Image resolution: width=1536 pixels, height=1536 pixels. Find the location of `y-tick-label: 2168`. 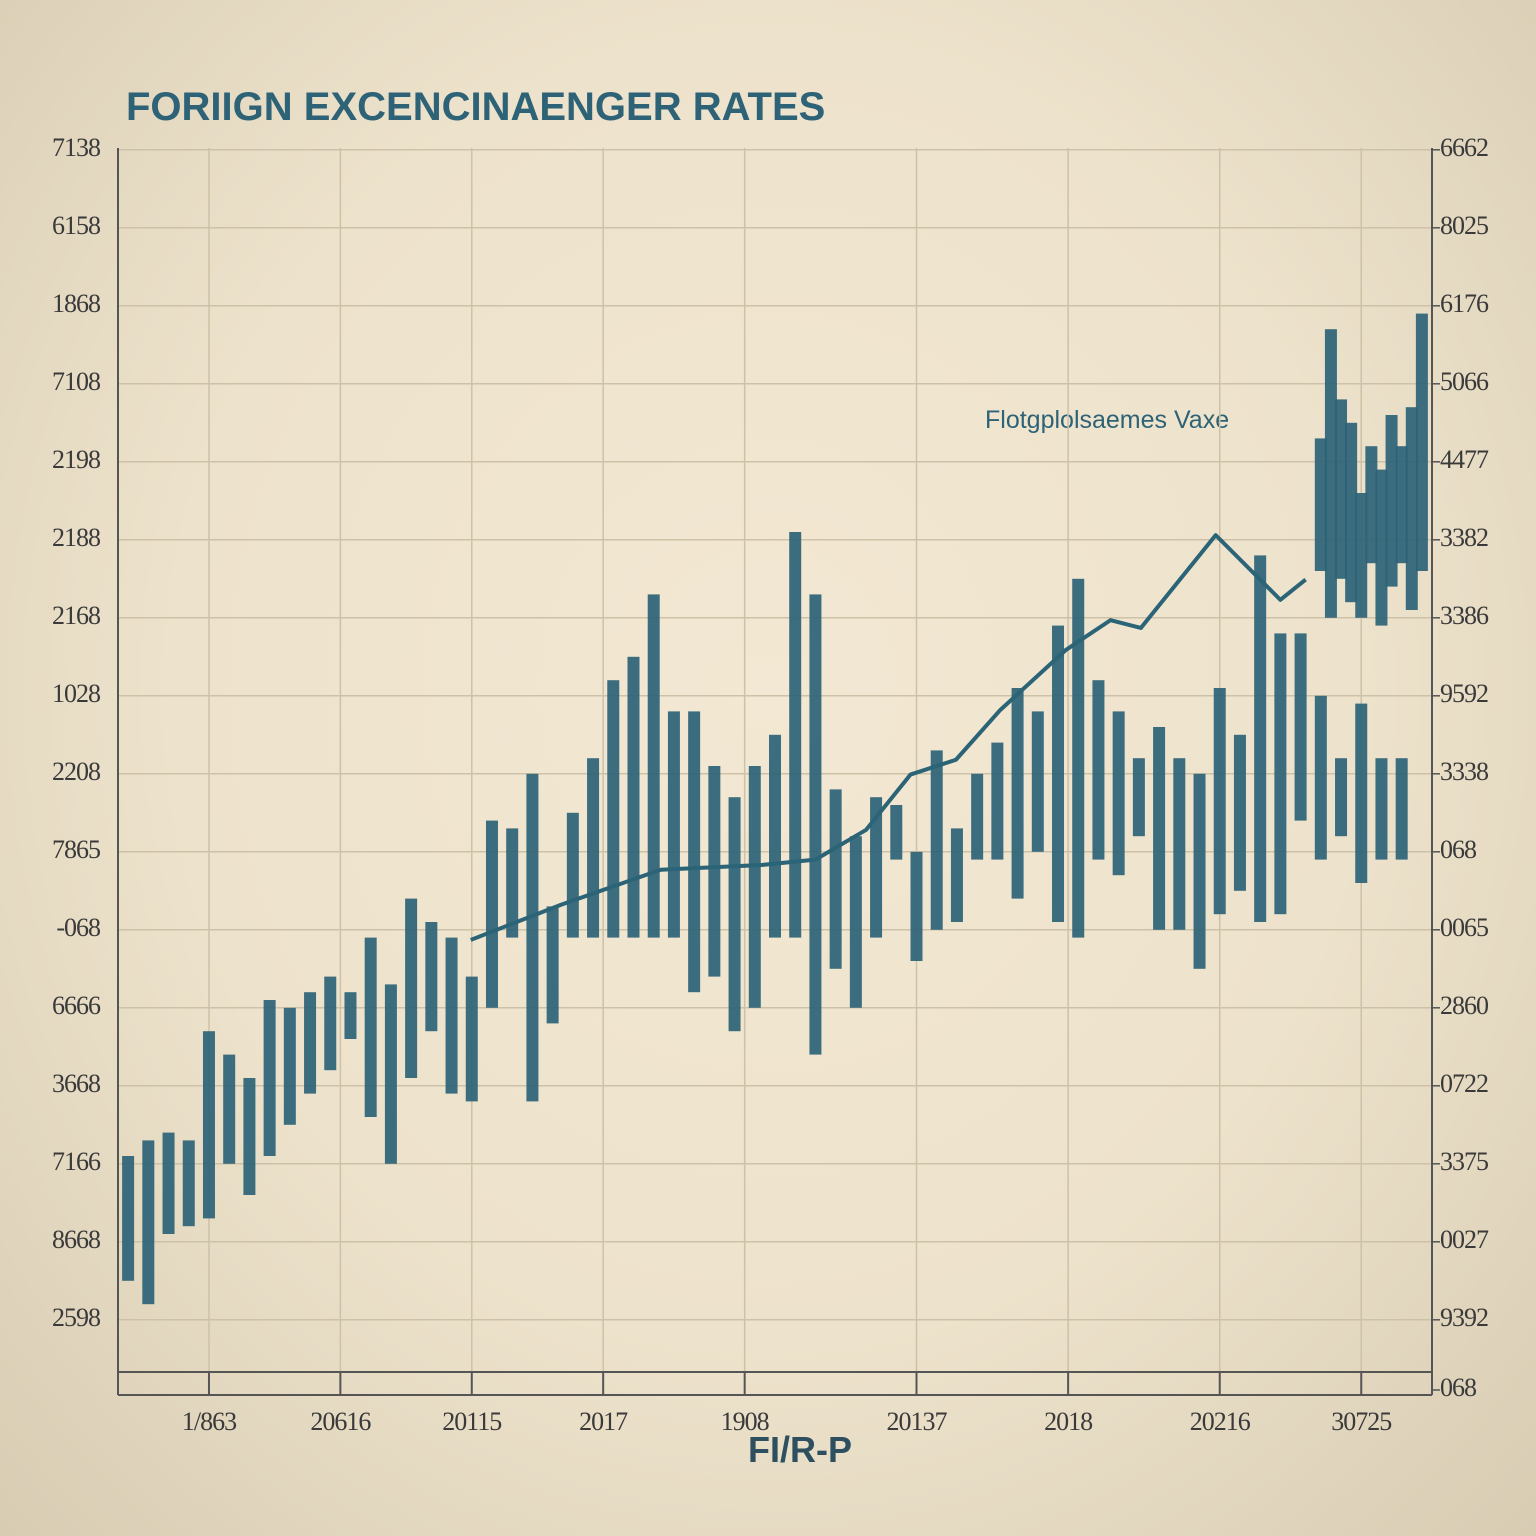

y-tick-label: 2168 is located at coordinates (76, 615).